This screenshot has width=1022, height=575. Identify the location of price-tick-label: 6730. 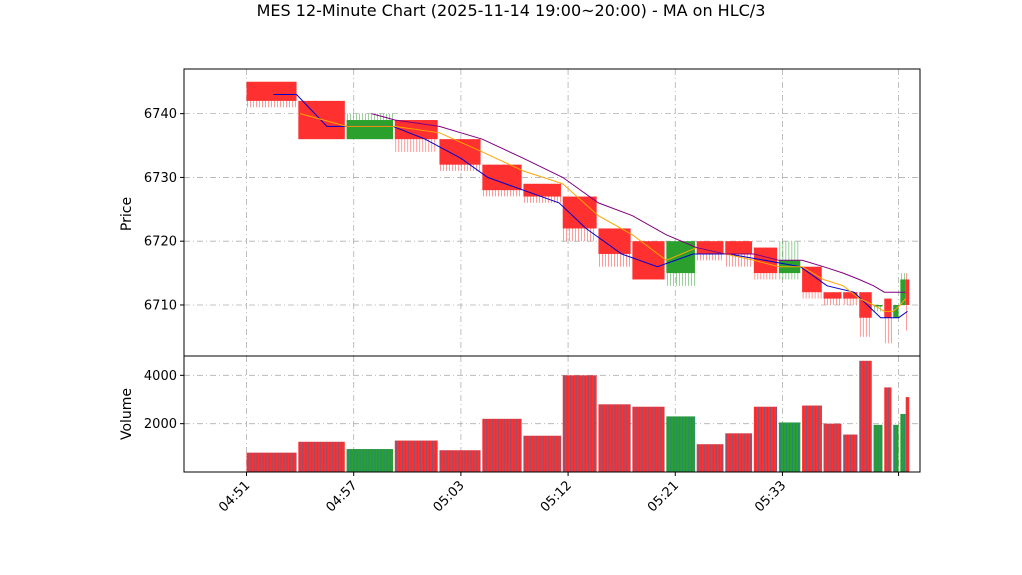
(160, 178).